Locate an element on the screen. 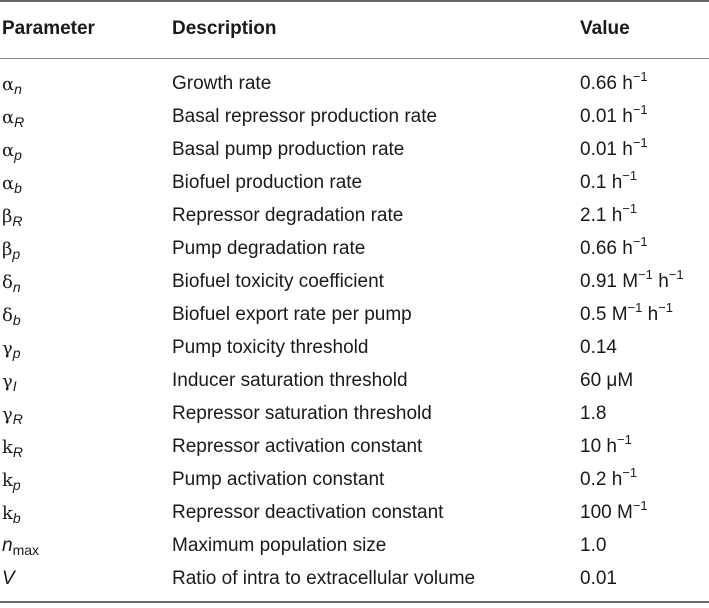 The image size is (709, 608). value-number: 0.01 is located at coordinates (598, 578).